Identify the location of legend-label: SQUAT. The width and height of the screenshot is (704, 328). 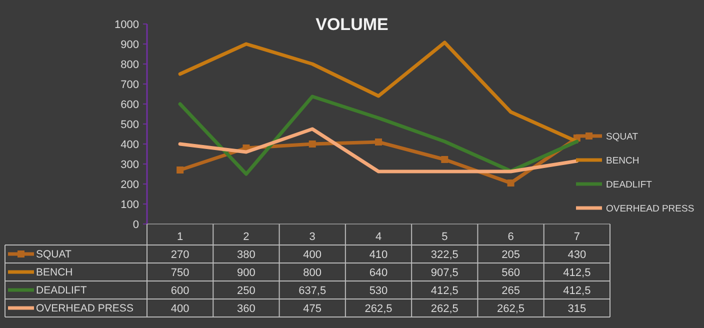
(622, 136).